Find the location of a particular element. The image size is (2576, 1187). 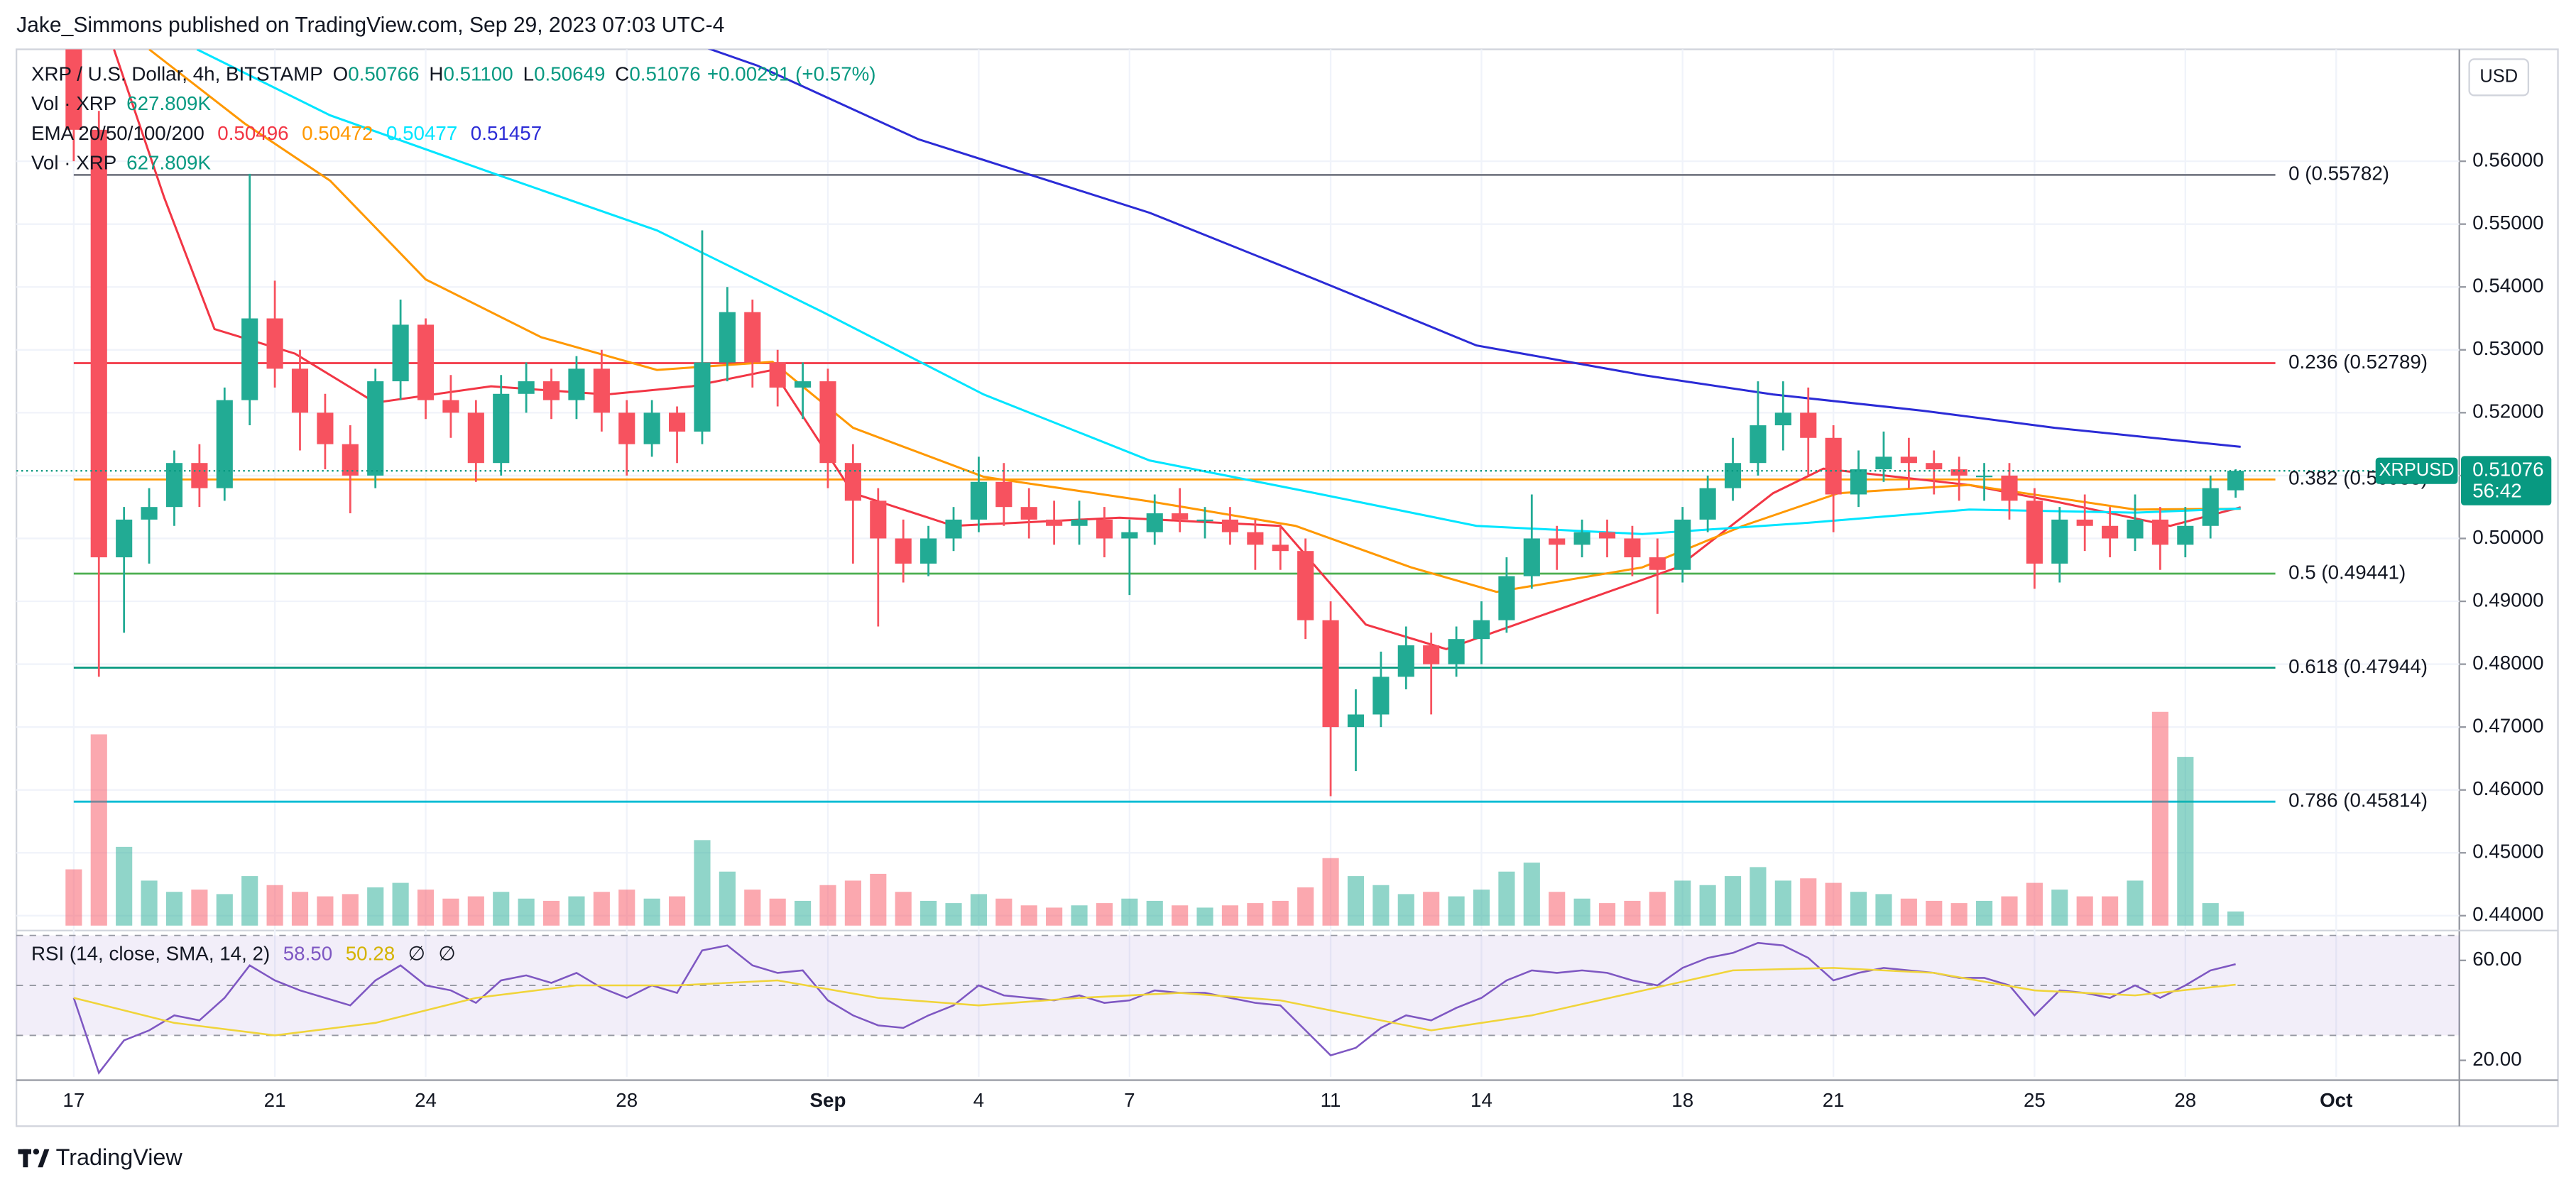

rsi-pane is located at coordinates (1154, 1008).